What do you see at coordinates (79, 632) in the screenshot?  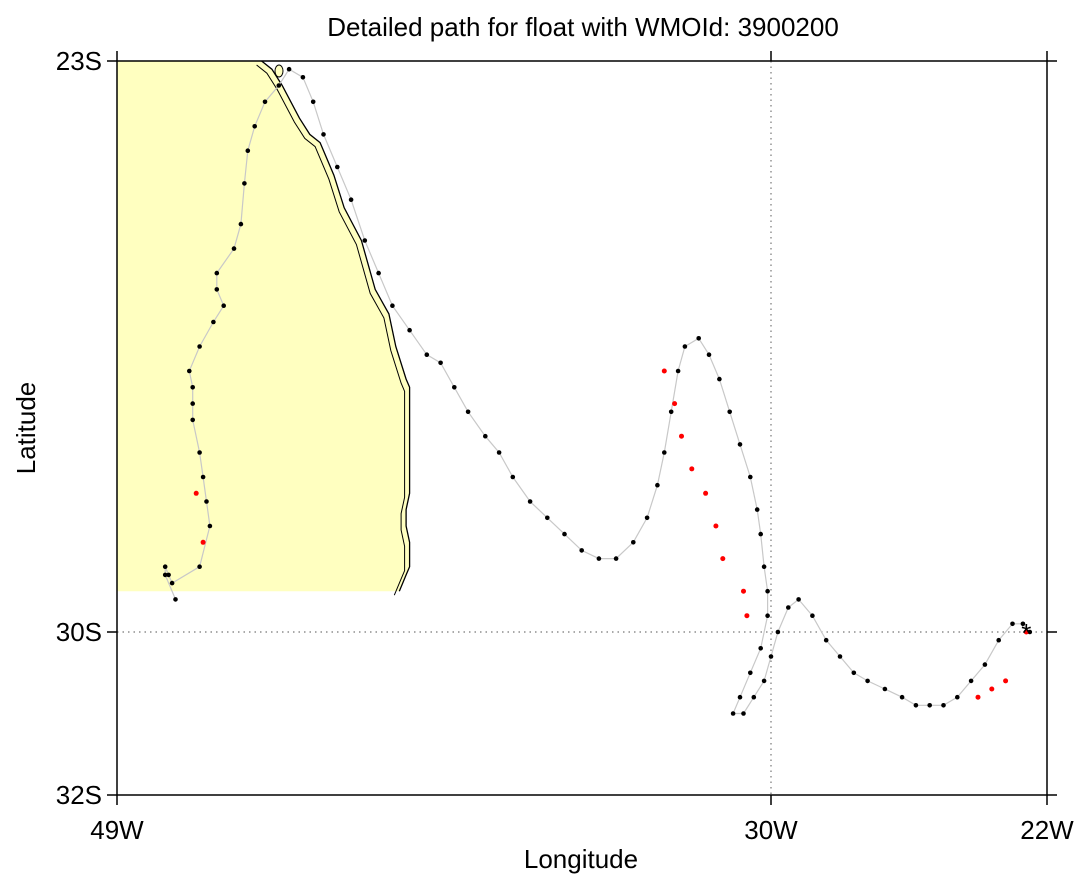 I see `y-tick-label: 30S` at bounding box center [79, 632].